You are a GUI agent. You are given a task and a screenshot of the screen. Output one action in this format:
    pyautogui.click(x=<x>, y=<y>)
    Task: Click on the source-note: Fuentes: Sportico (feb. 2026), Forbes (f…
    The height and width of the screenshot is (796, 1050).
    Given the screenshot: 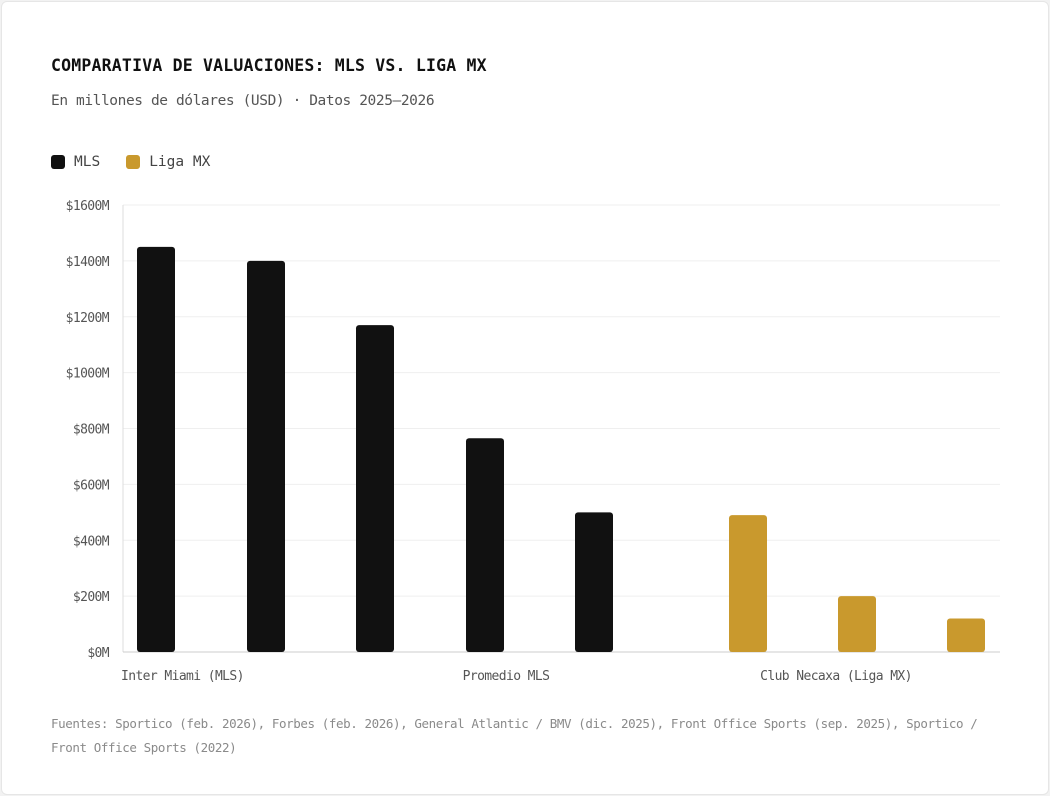 What is the action you would take?
    pyautogui.click(x=514, y=735)
    